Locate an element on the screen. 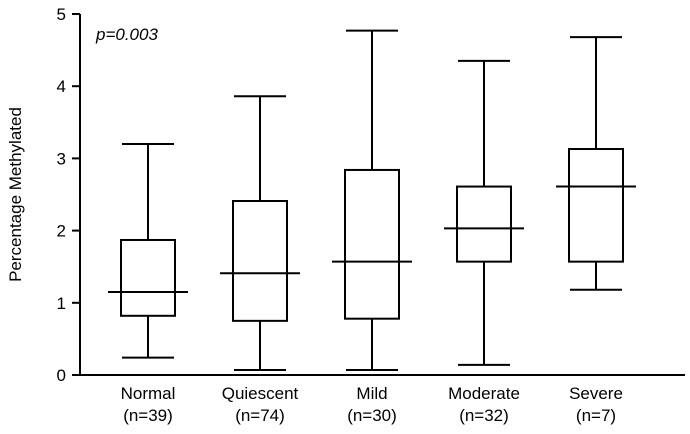 Image resolution: width=690 pixels, height=434 pixels. category-label: Mild is located at coordinates (371, 393).